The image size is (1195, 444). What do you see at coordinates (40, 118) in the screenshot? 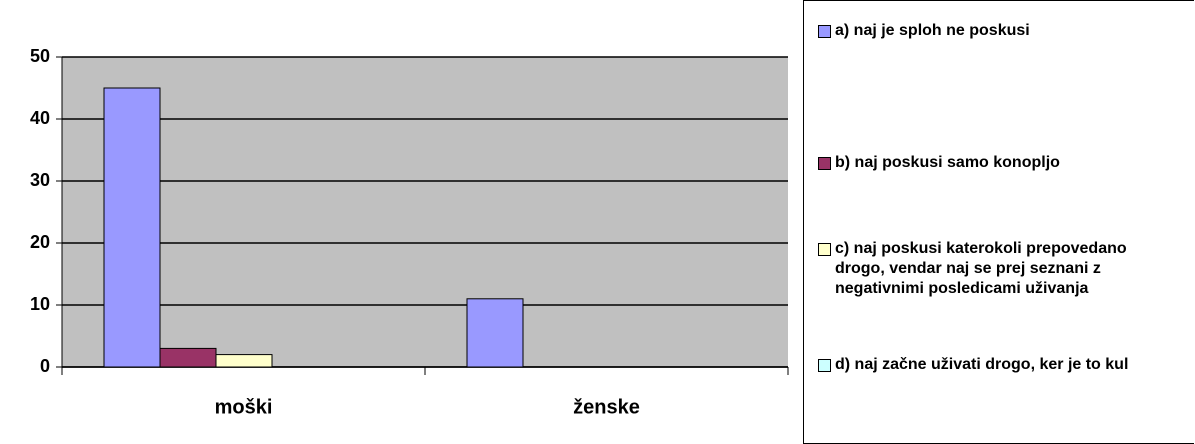
I see `y-tick-label: 40` at bounding box center [40, 118].